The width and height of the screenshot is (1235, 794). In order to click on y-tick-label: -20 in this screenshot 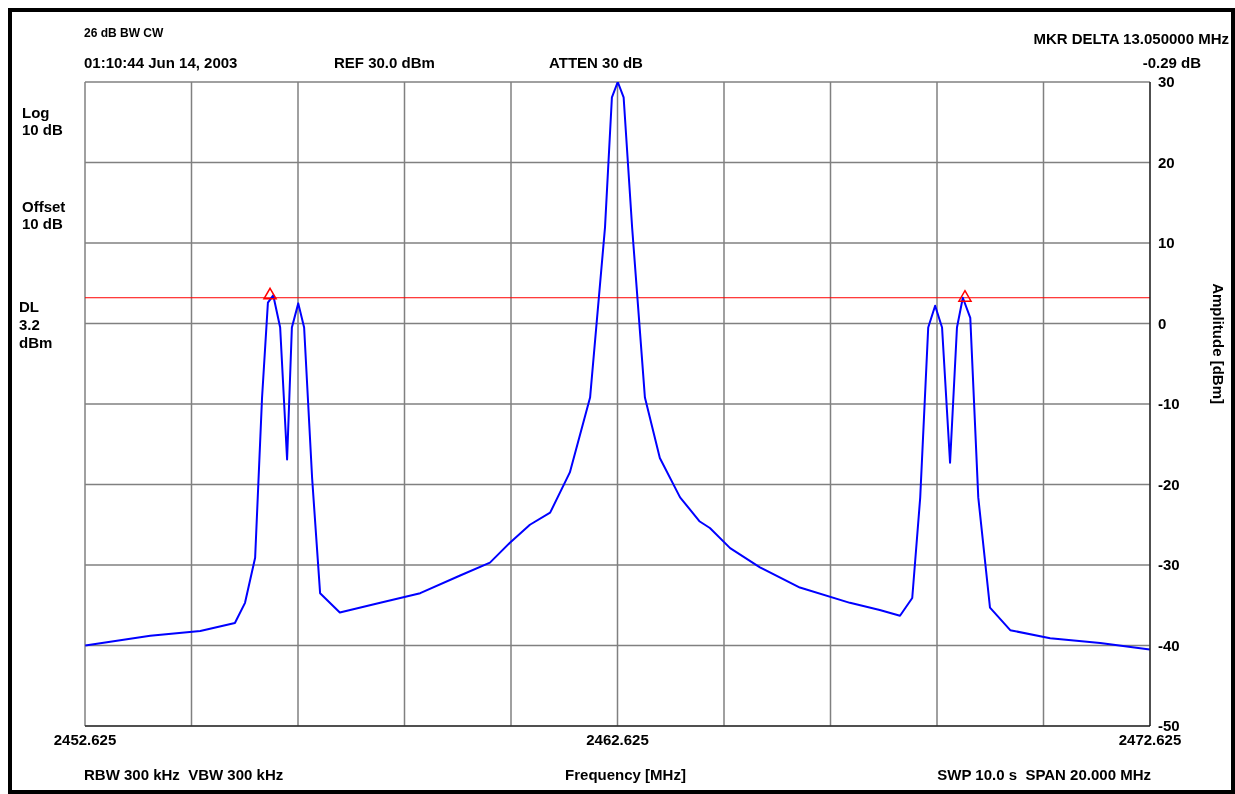, I will do `click(1169, 484)`.